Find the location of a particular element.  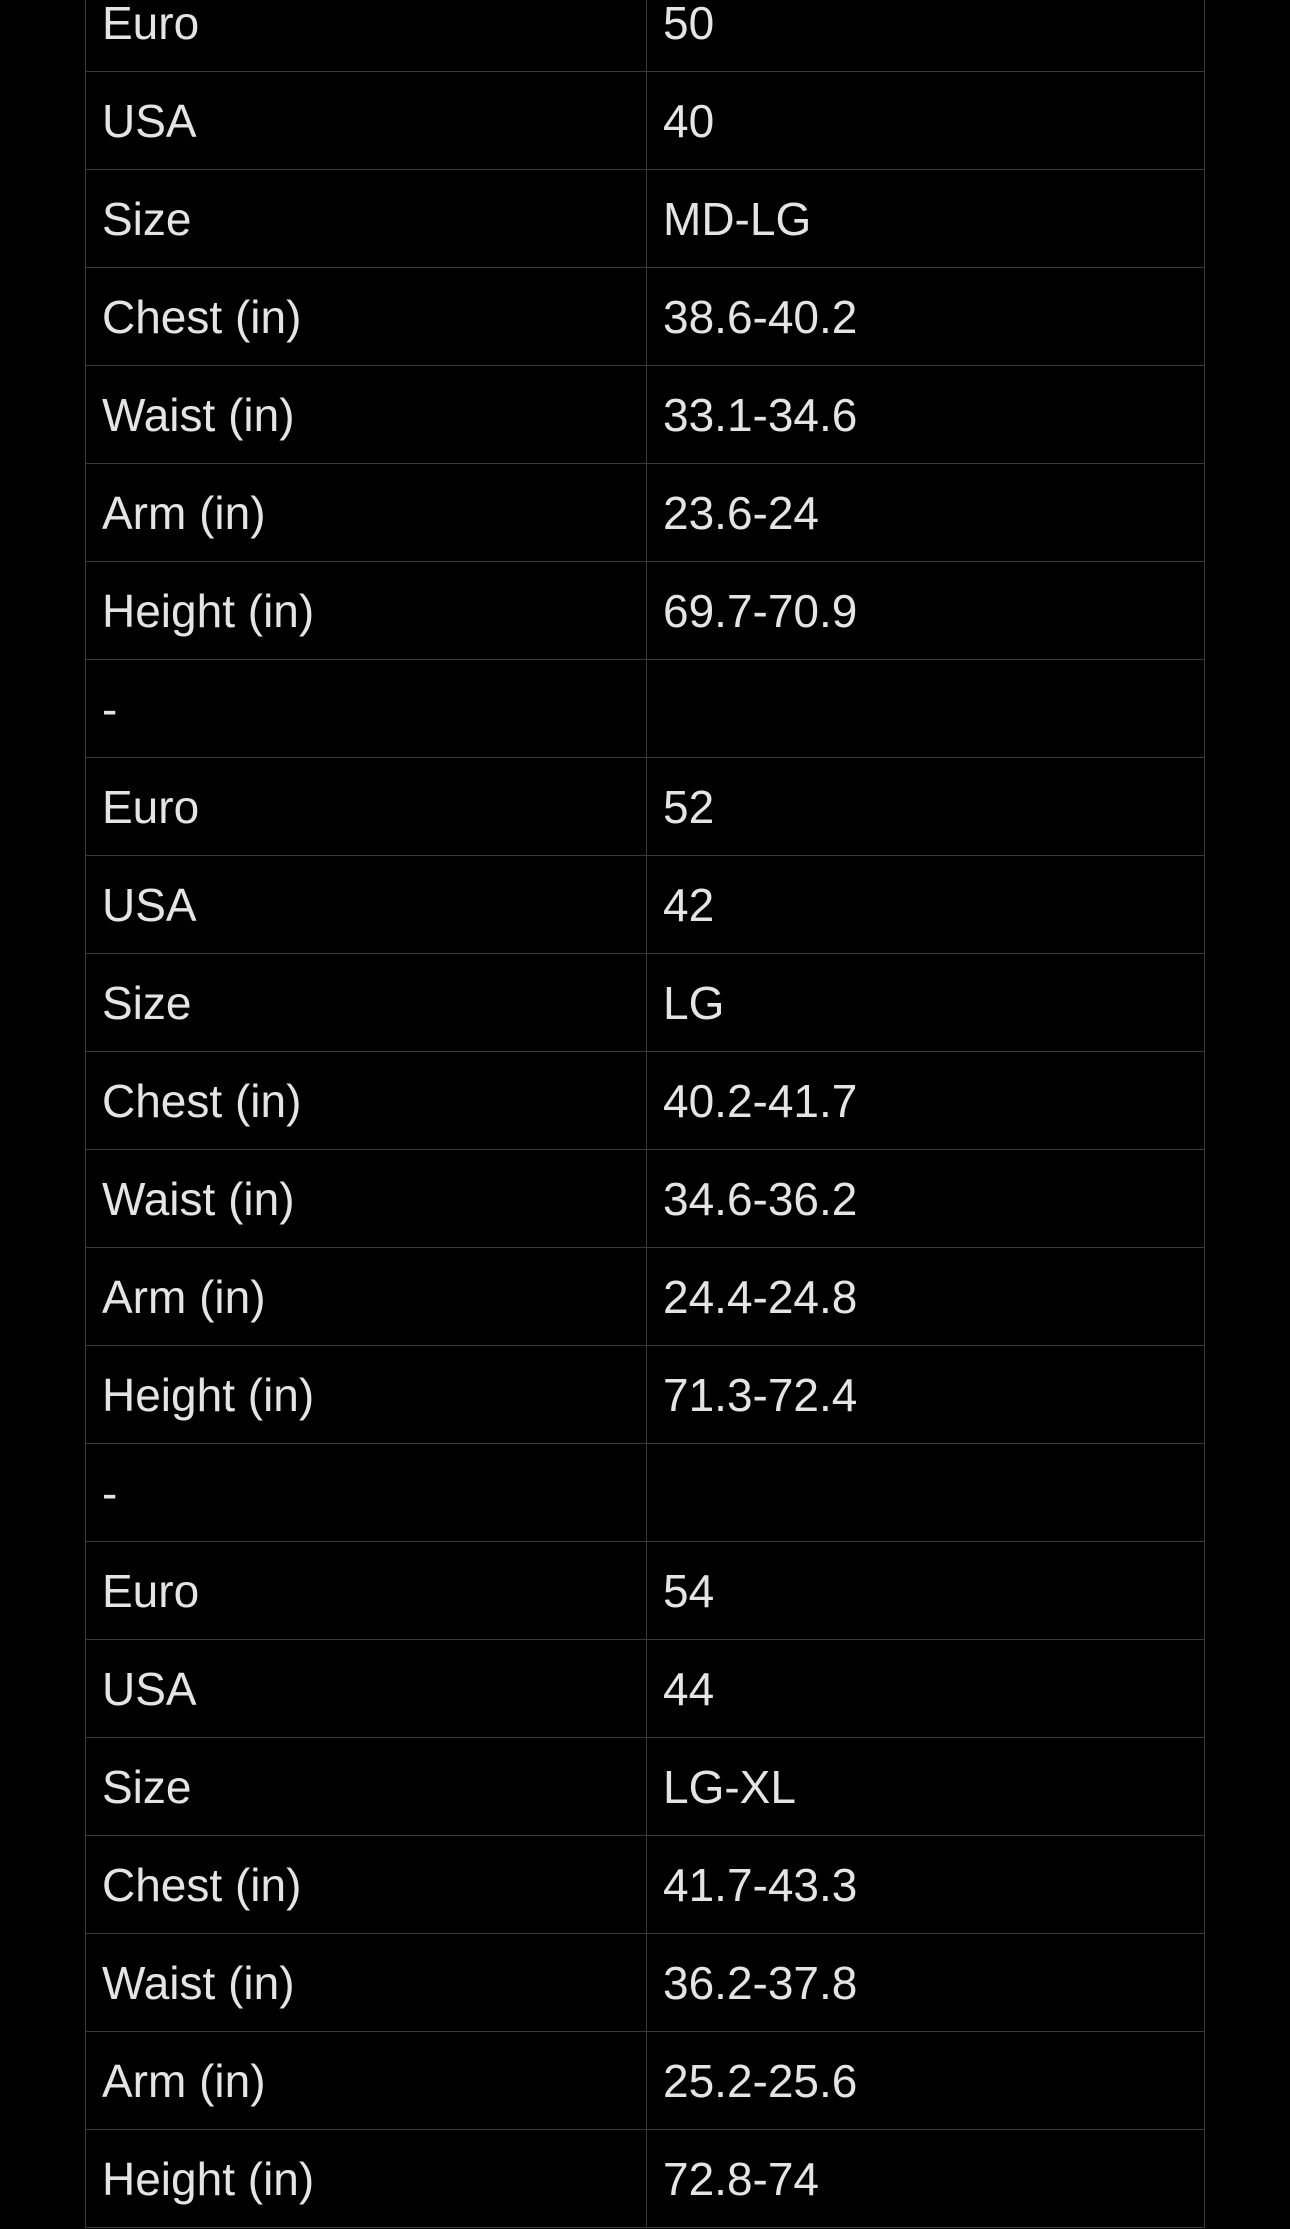

table-row: Arm (in) 23.6-24 is located at coordinates (645, 512).